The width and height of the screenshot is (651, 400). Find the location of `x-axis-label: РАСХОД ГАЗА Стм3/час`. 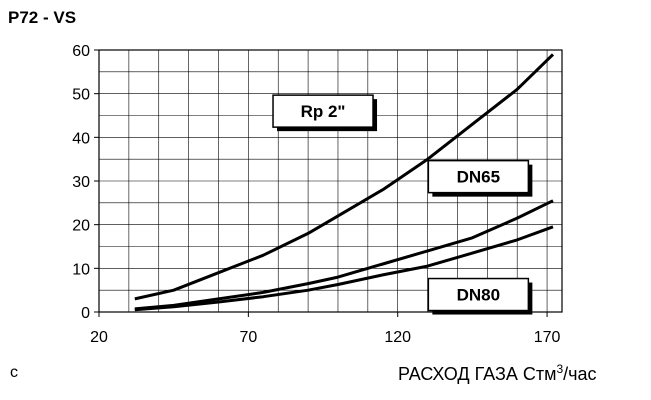

x-axis-label: РАСХОД ГАЗА Стм3/час is located at coordinates (497, 373).